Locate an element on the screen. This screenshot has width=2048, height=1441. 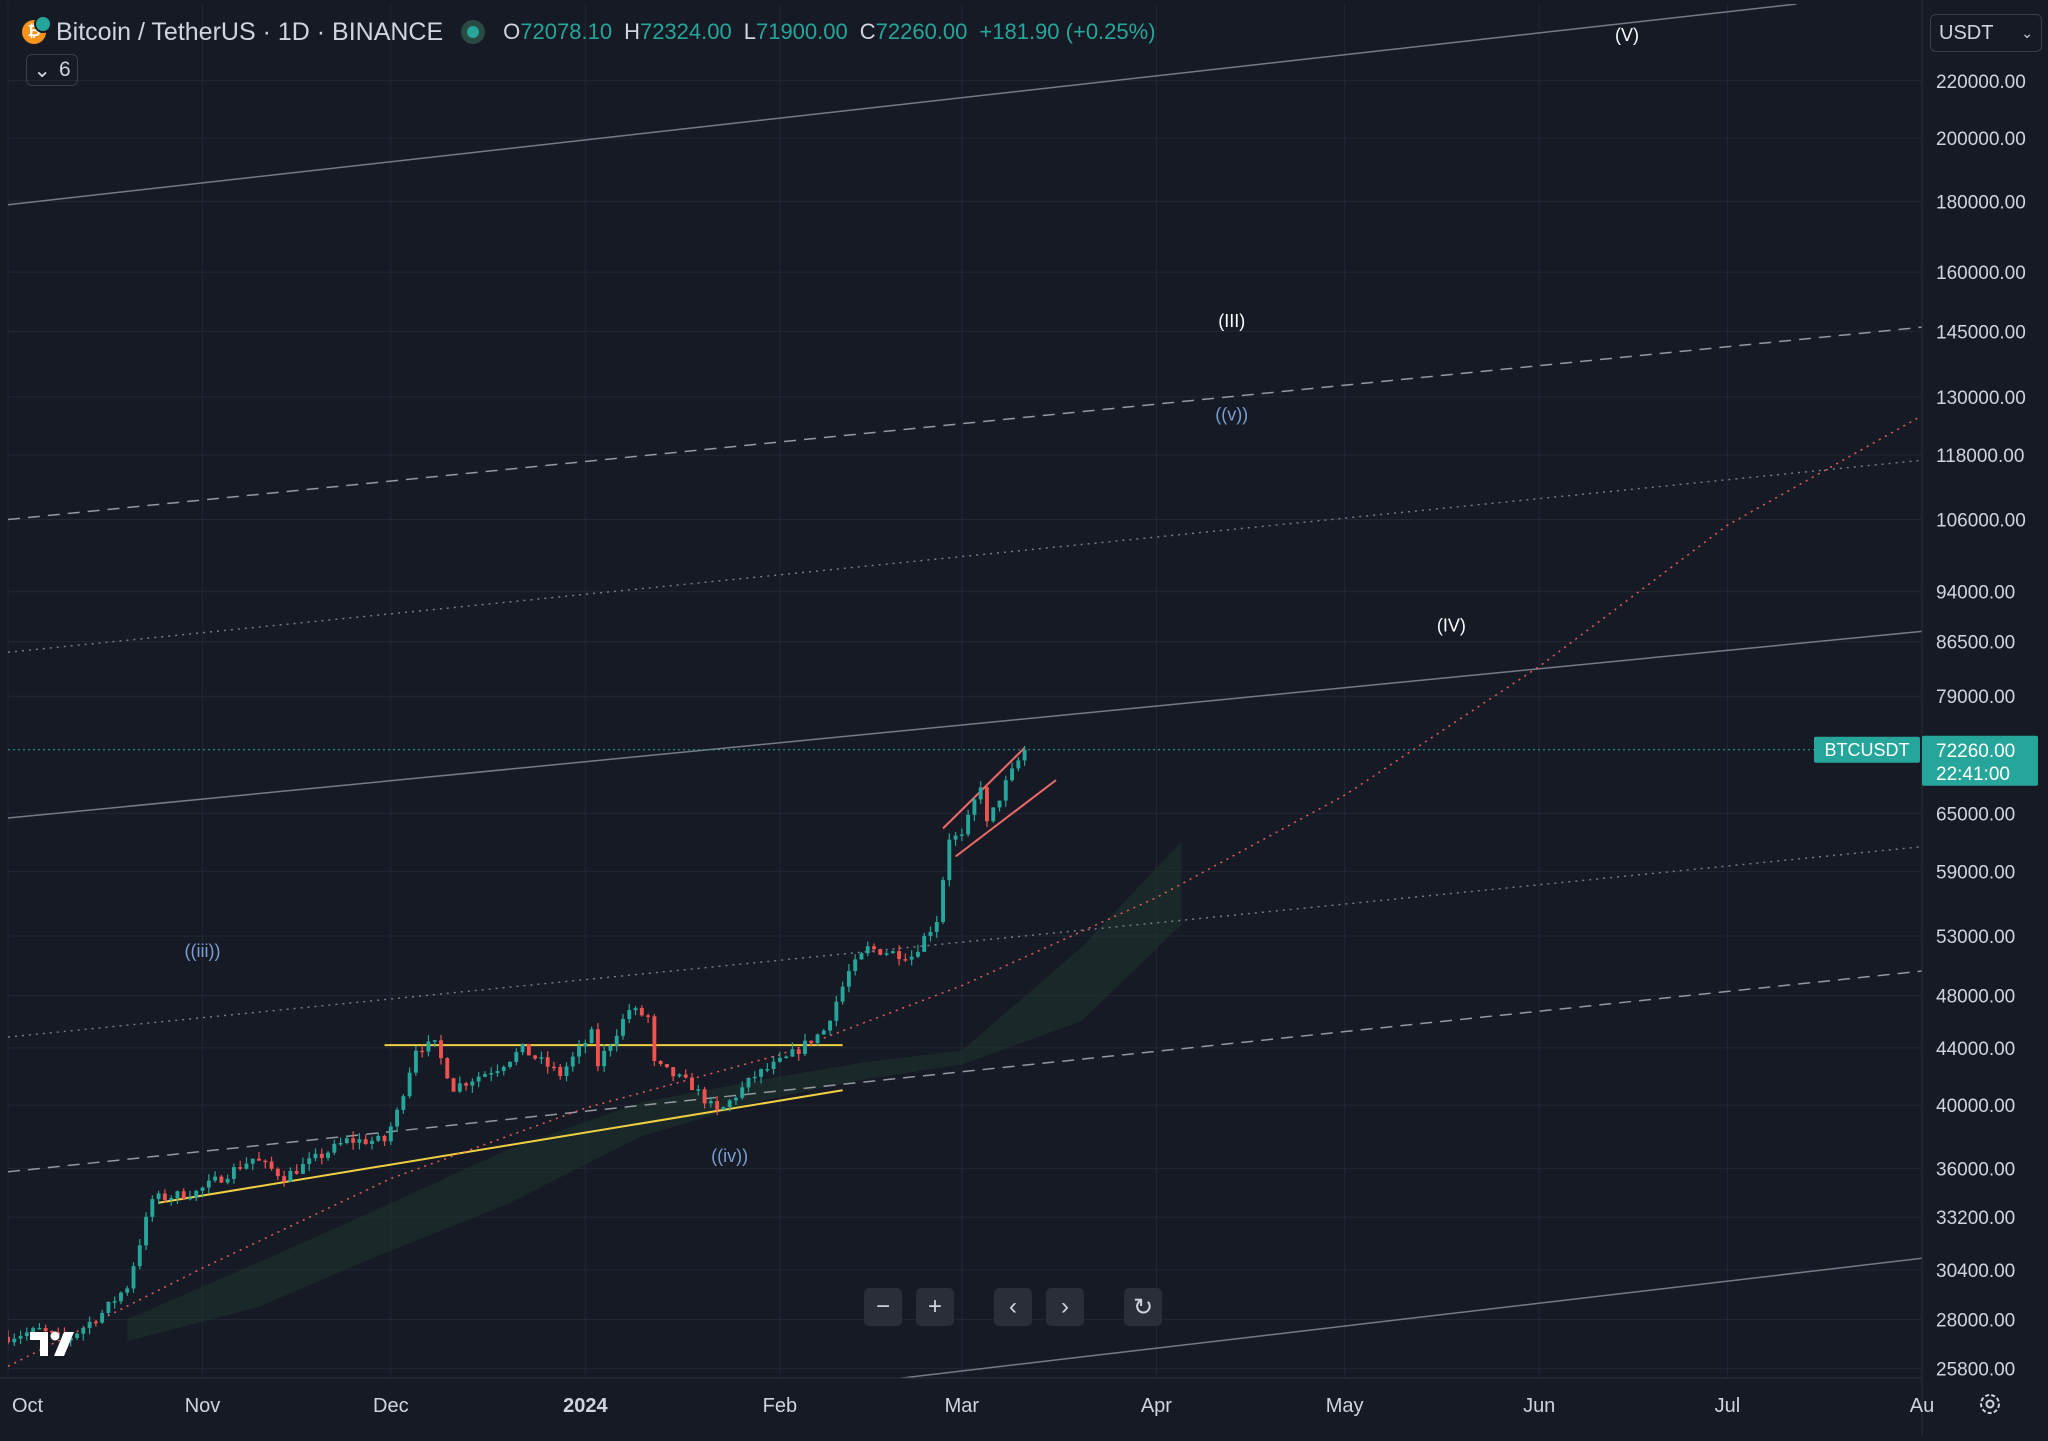
price-tag-value-bg is located at coordinates (1980, 760).